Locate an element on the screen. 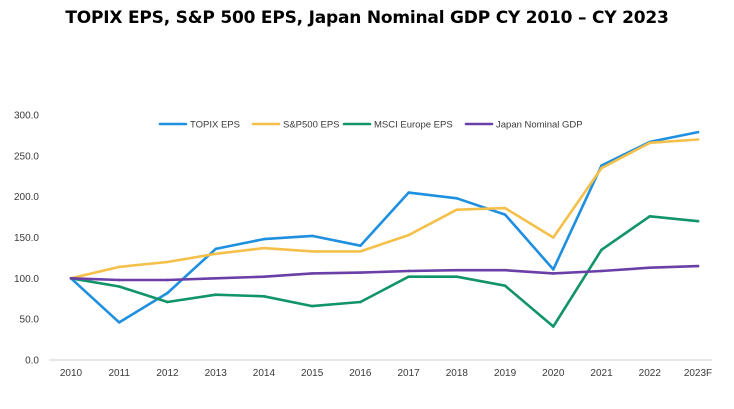 The height and width of the screenshot is (409, 734). x-tick-label: 2018 is located at coordinates (457, 373).